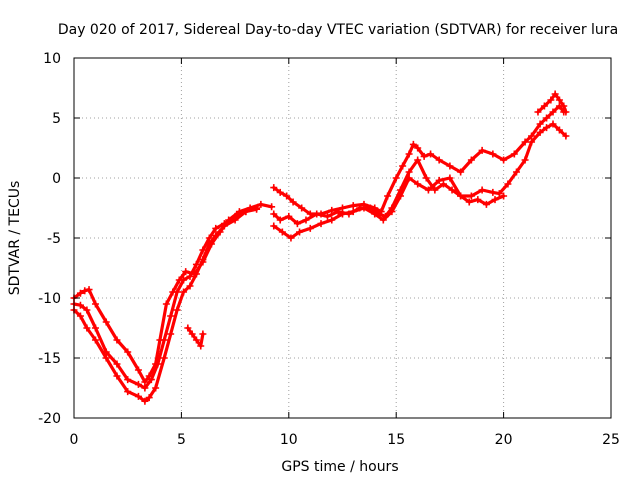  I want to click on x-tick-label: 10, so click(289, 440).